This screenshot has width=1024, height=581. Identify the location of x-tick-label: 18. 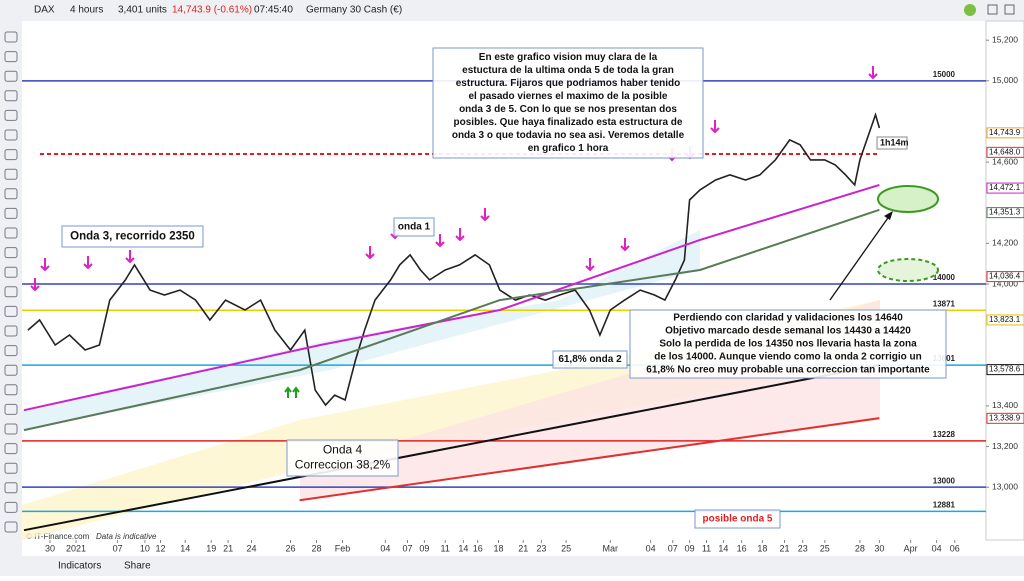
(762, 548).